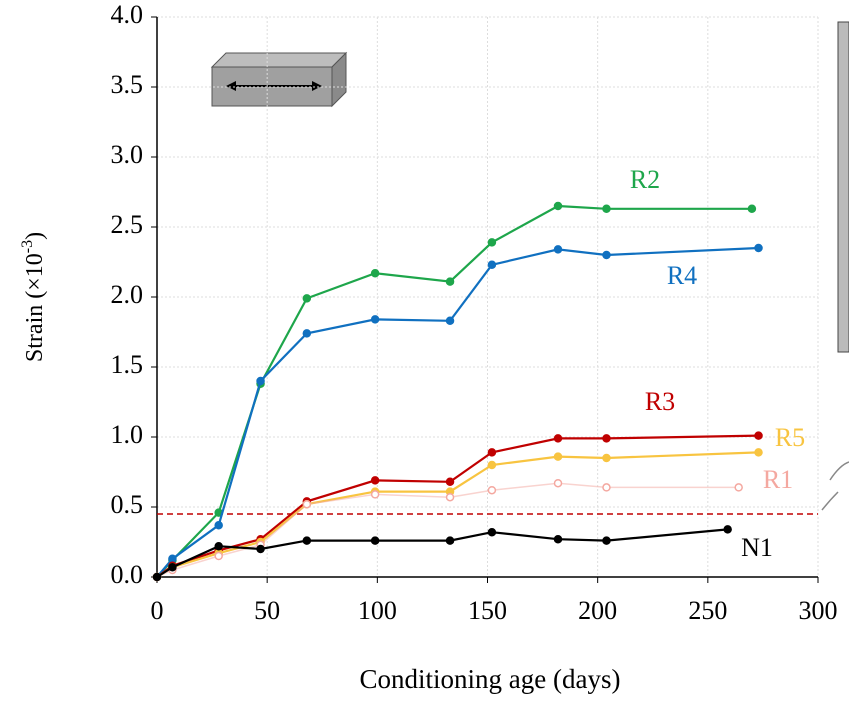 The image size is (849, 701). I want to click on y-tick-label: 3.5, so click(127, 84).